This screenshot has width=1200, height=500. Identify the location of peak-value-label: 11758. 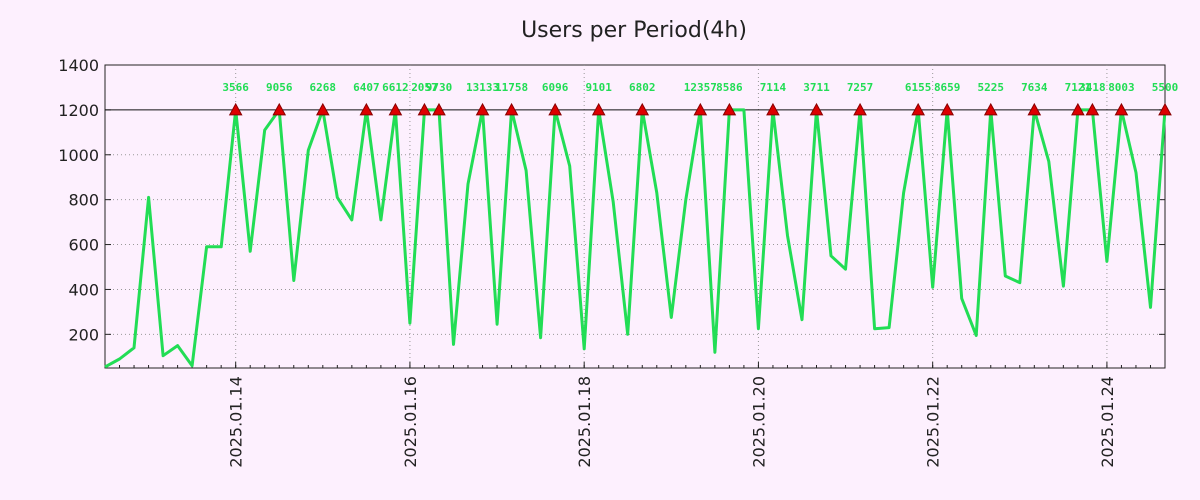
(511, 87).